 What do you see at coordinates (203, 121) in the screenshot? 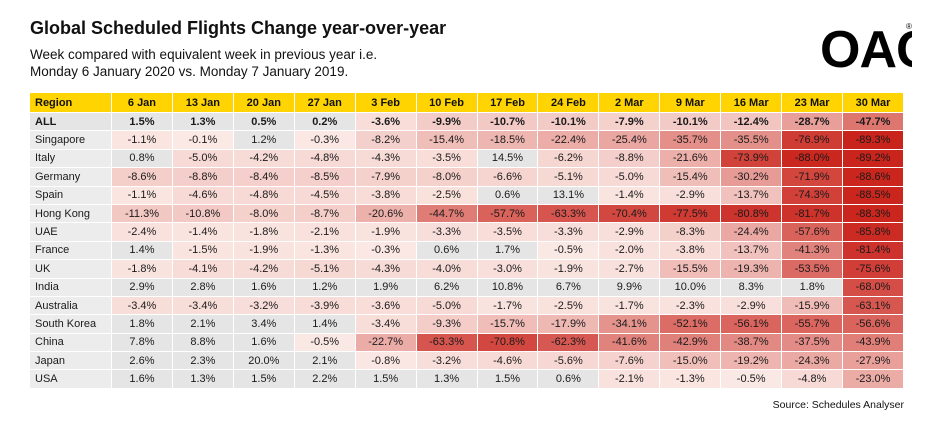
I see `value-cell: 1.3%` at bounding box center [203, 121].